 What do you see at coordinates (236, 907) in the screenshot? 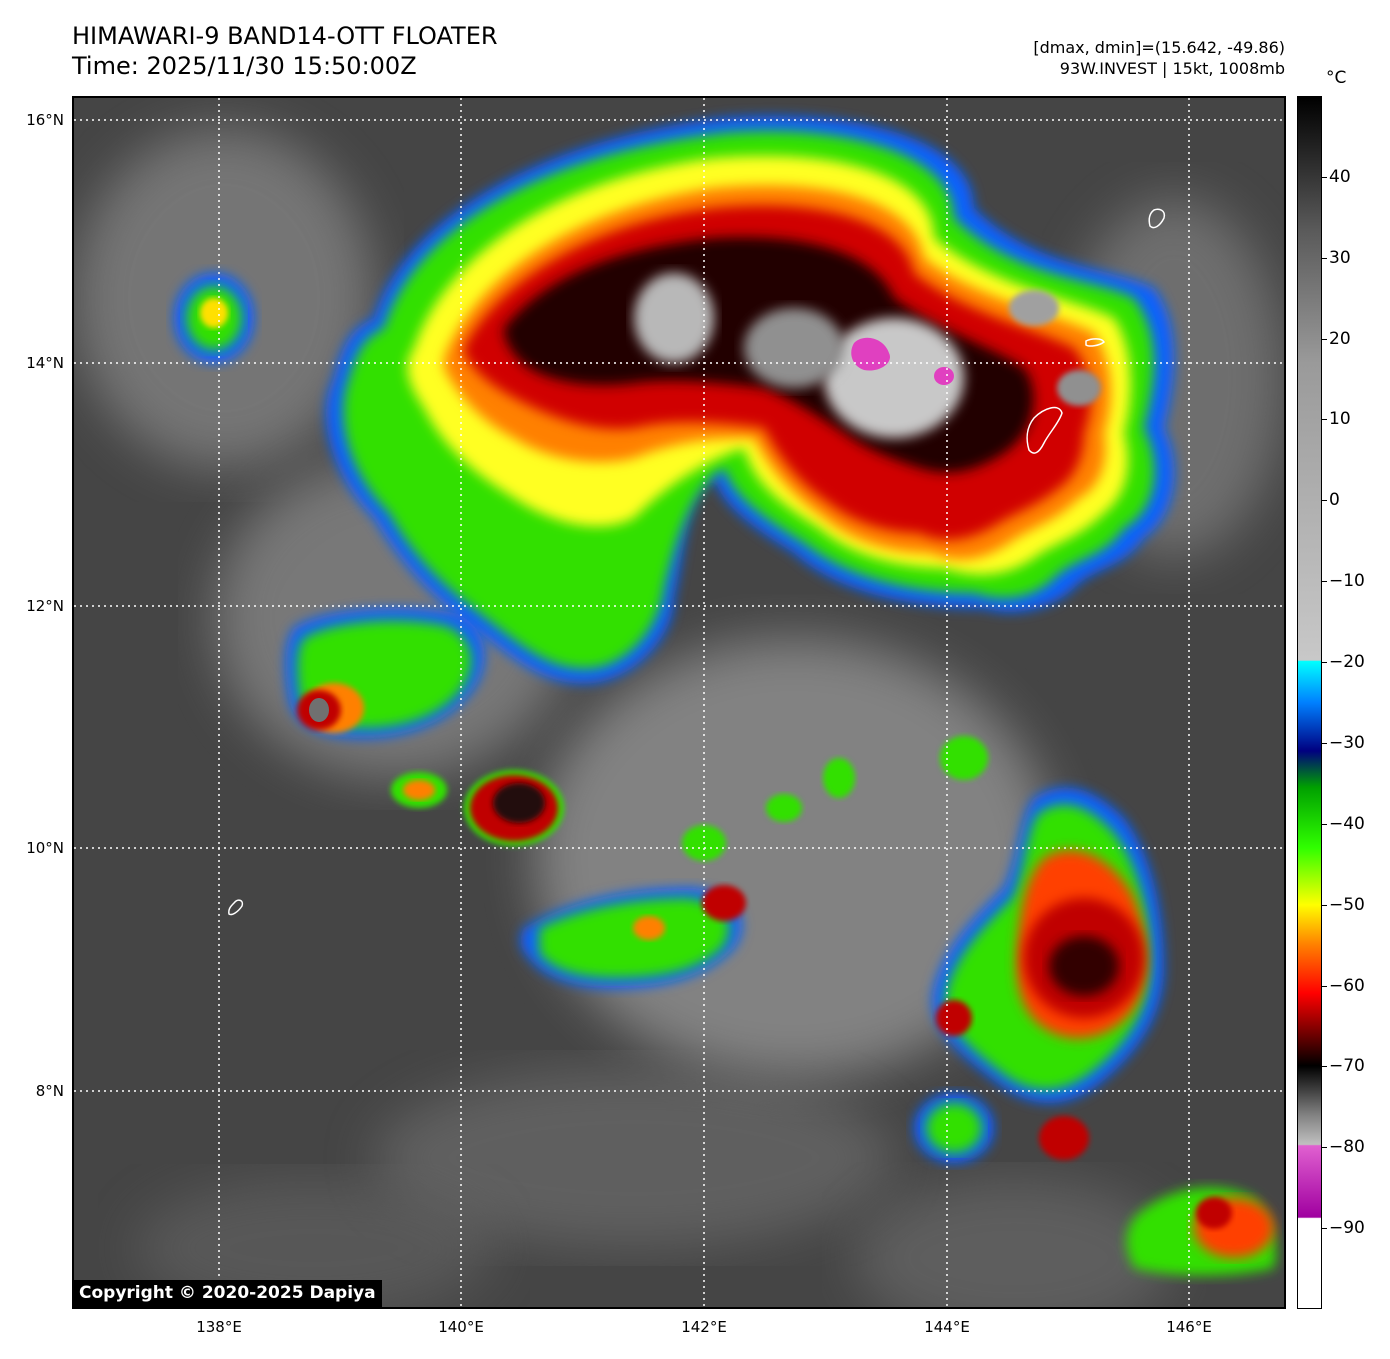
I see `yap-outline` at bounding box center [236, 907].